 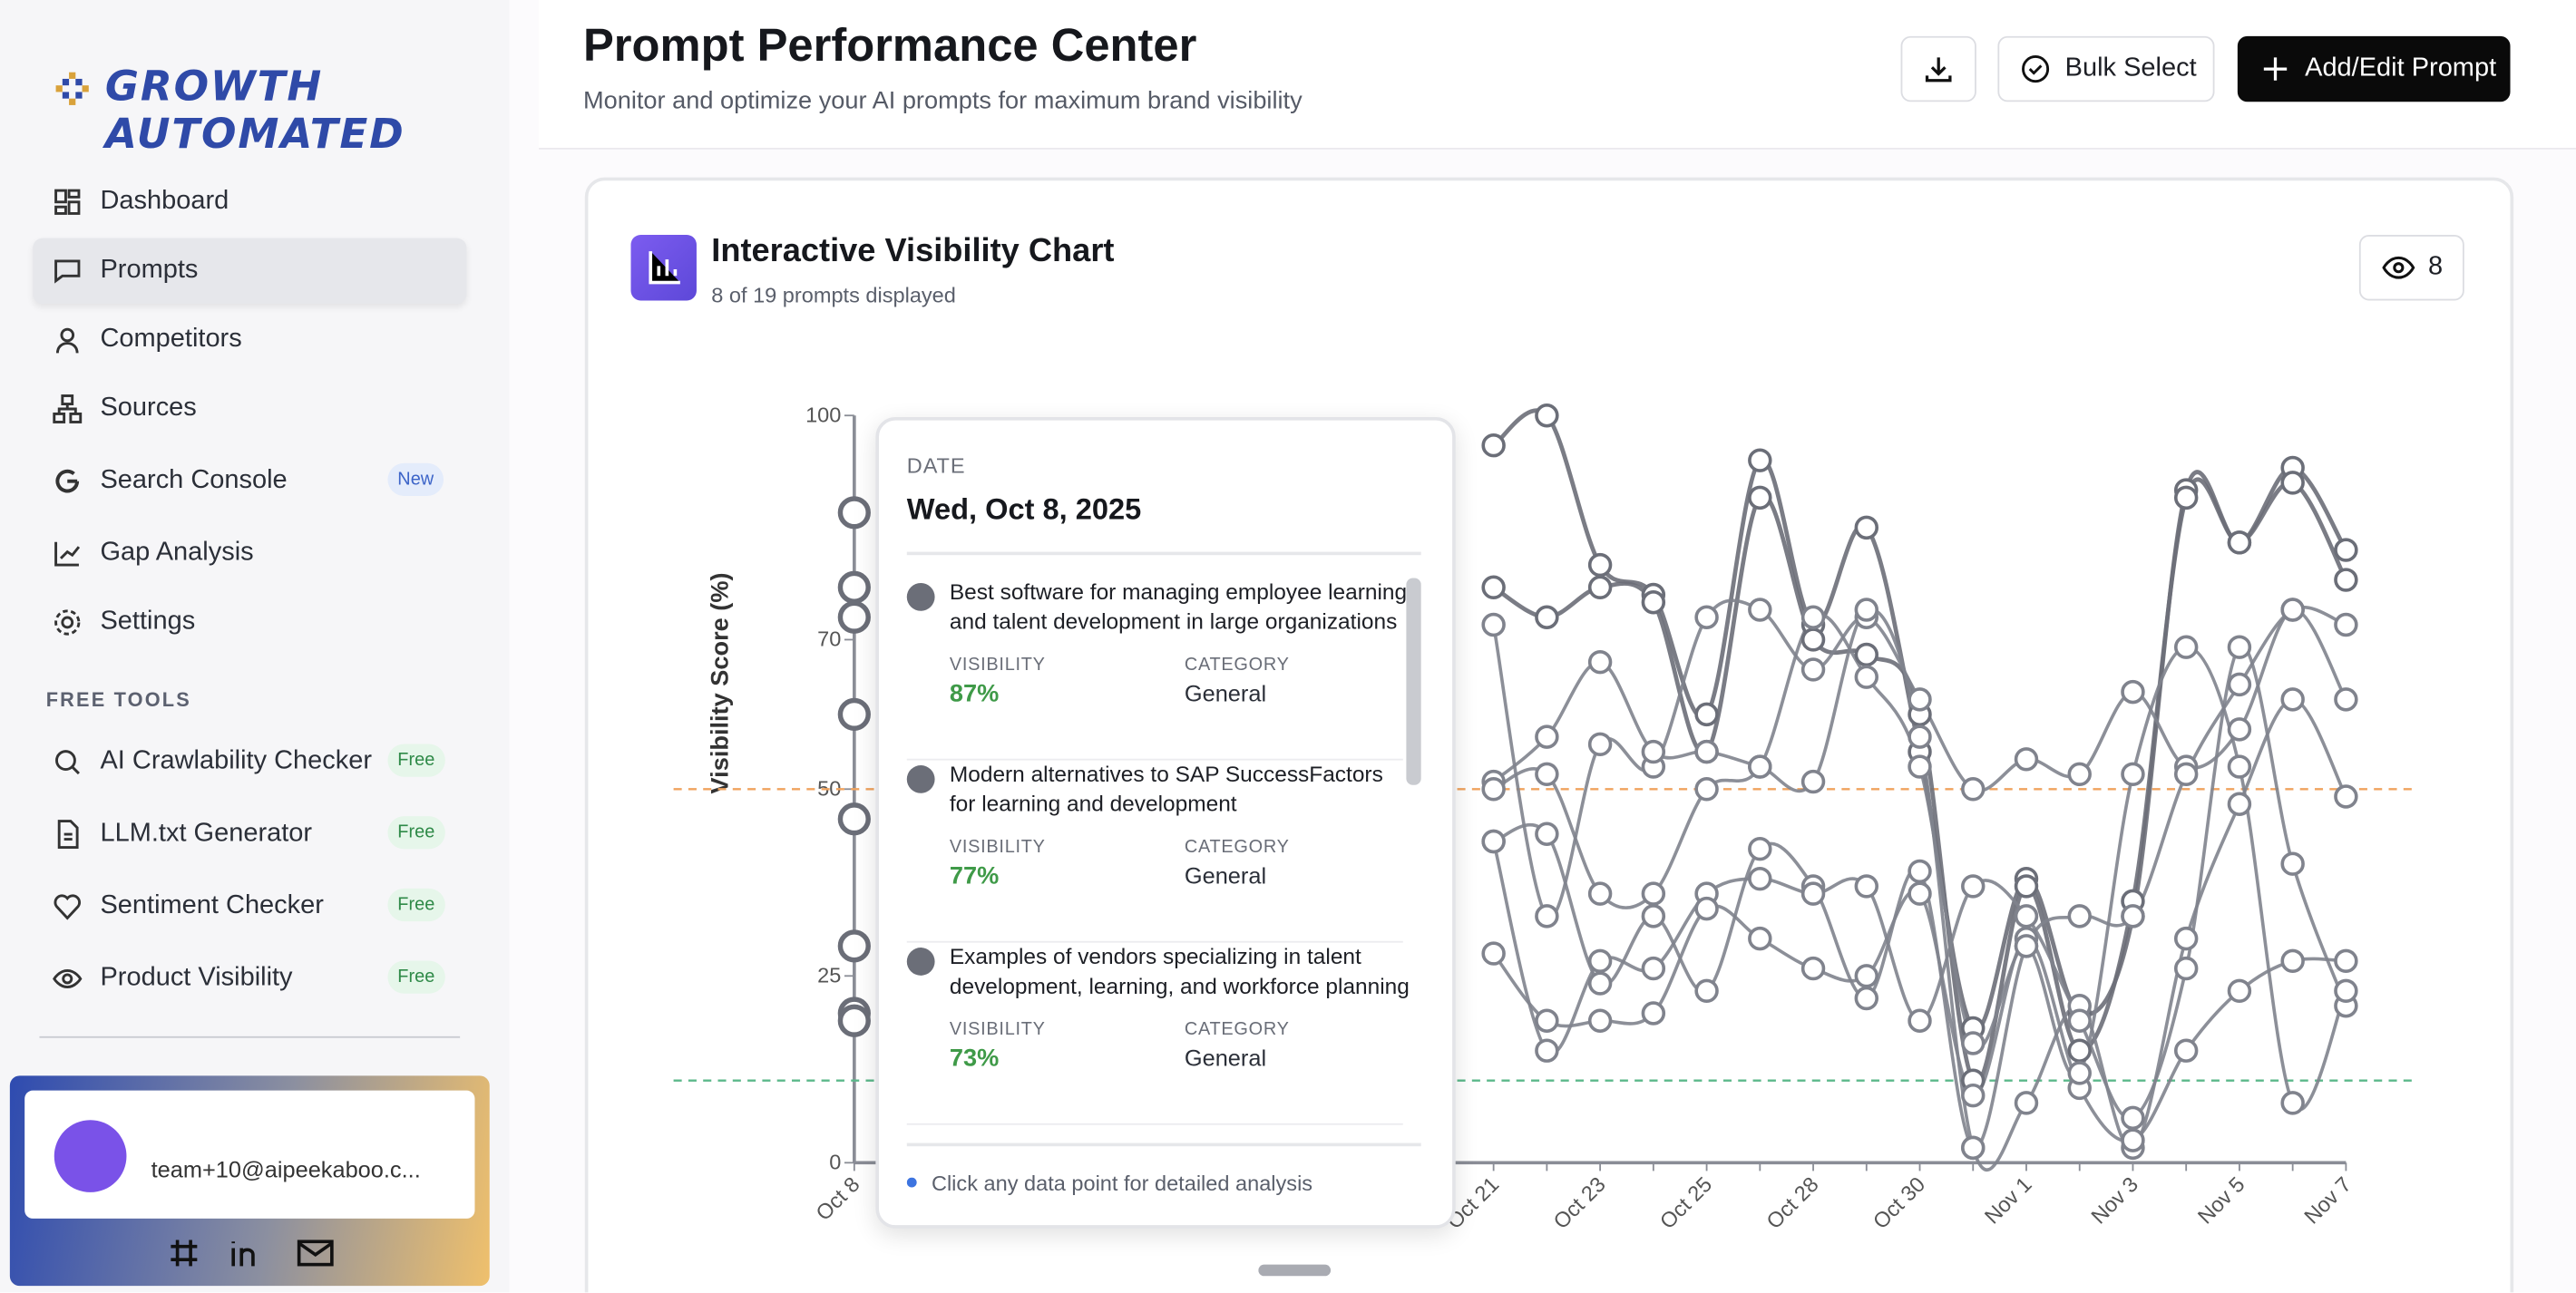 What do you see at coordinates (2411, 268) in the screenshot?
I see `visible-toggle: 8` at bounding box center [2411, 268].